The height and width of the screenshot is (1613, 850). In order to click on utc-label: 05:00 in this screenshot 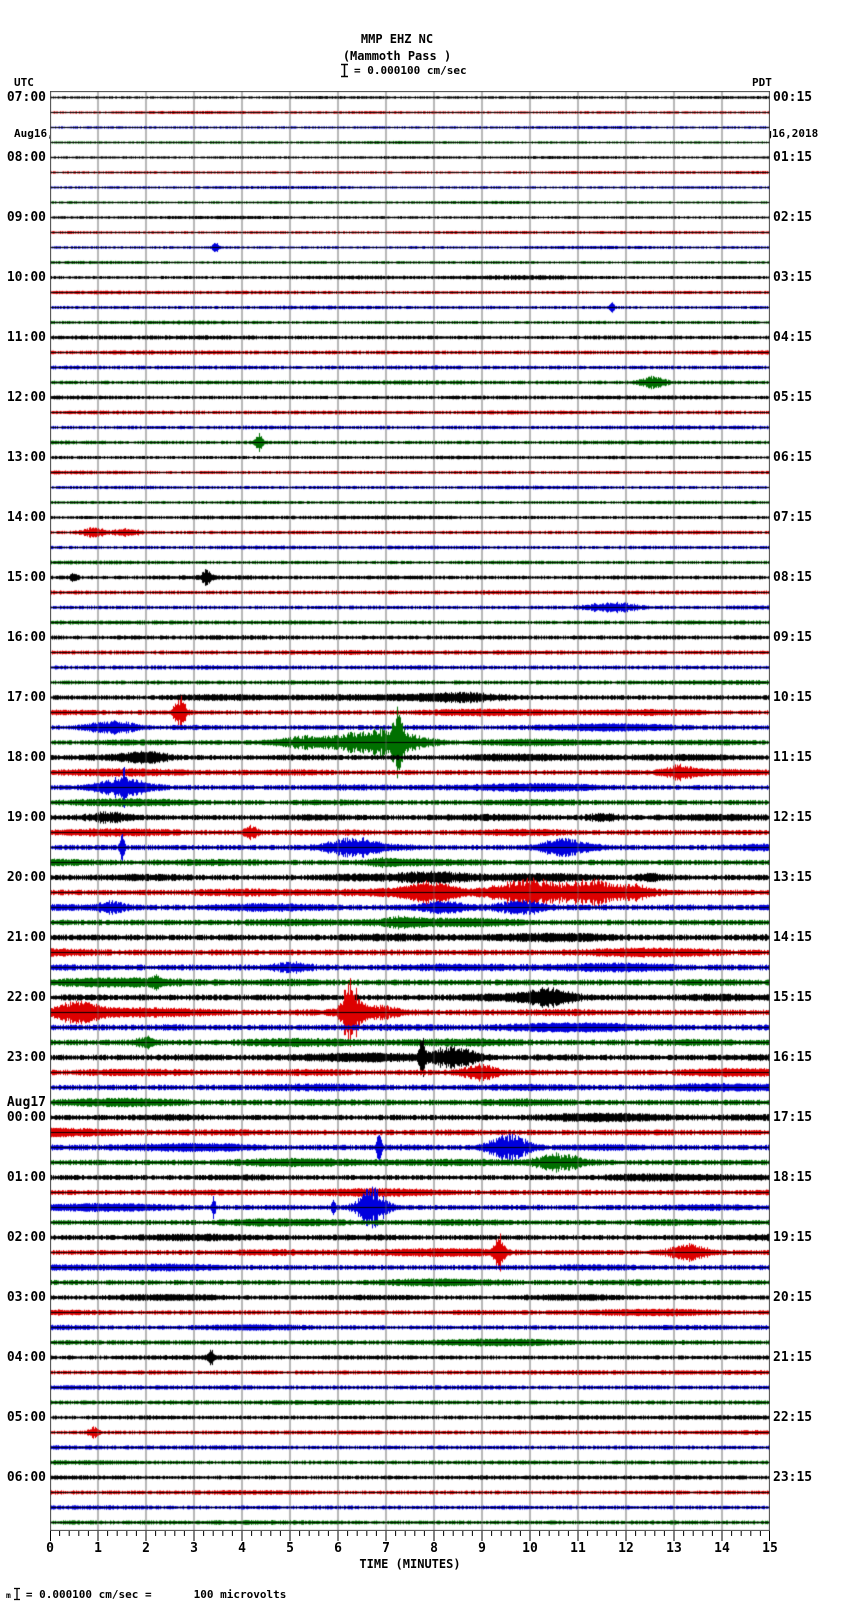, I will do `click(26, 1417)`.